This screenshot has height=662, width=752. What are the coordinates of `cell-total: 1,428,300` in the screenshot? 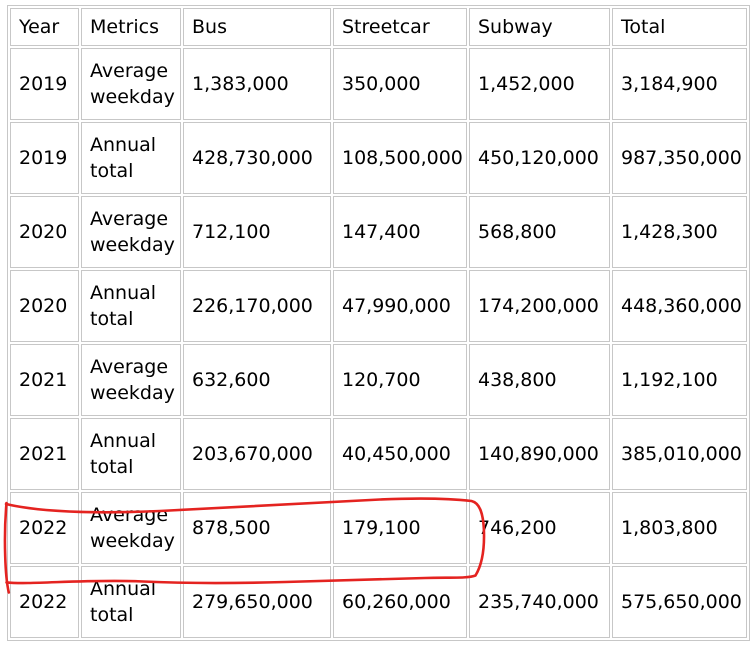 It's located at (679, 232).